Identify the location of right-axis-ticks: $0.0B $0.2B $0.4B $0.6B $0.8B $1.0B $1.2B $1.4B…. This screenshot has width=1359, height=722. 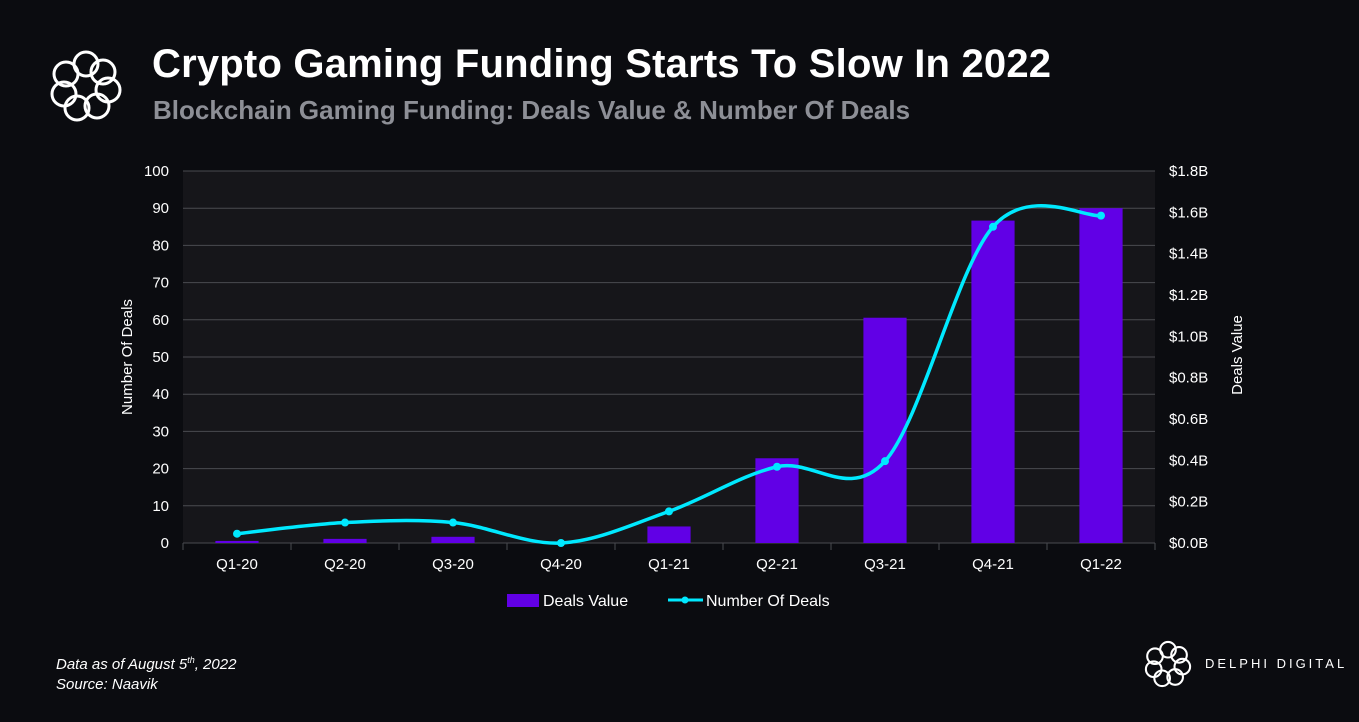
(1188, 357).